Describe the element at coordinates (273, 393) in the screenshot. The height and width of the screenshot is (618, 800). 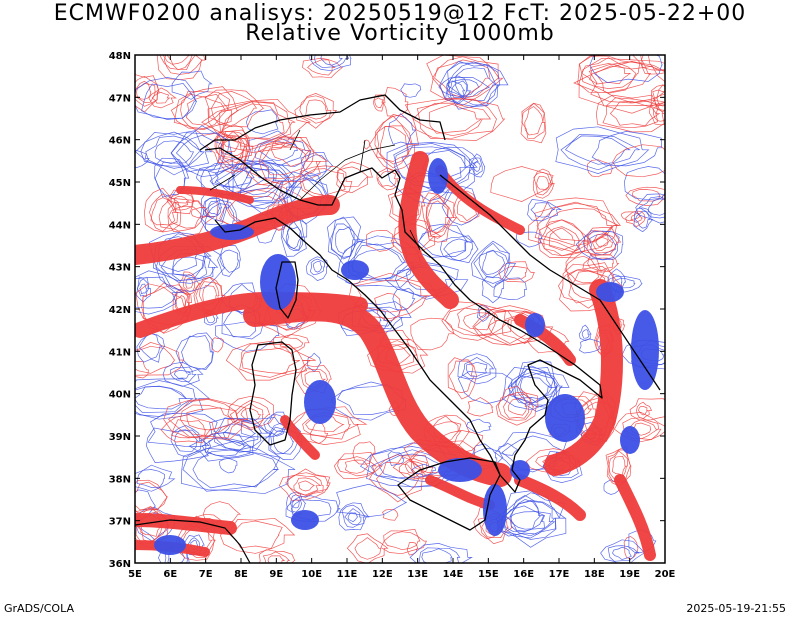
I see `sardinia-coastline` at that location.